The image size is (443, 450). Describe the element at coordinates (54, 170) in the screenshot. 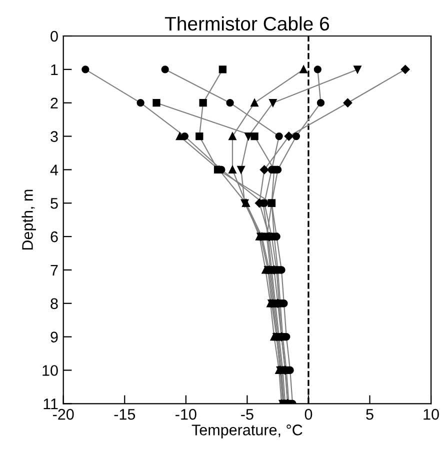

I see `y-tick-label: 4` at that location.